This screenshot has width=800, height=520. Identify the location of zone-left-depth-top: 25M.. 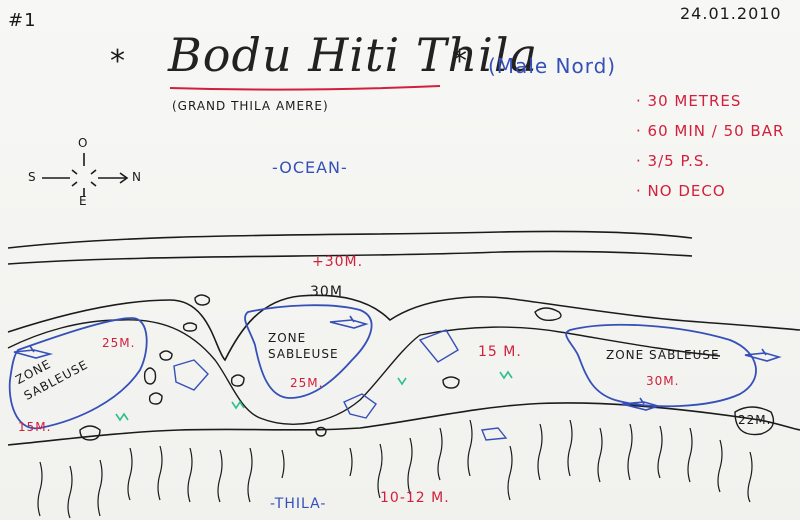
(119, 343).